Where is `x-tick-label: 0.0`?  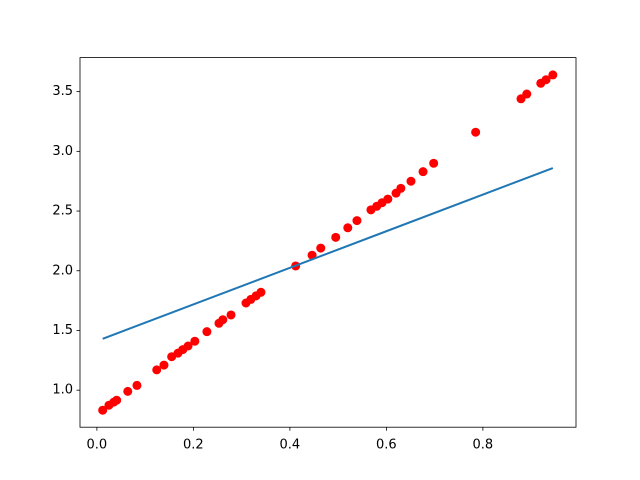 x-tick-label: 0.0 is located at coordinates (97, 445).